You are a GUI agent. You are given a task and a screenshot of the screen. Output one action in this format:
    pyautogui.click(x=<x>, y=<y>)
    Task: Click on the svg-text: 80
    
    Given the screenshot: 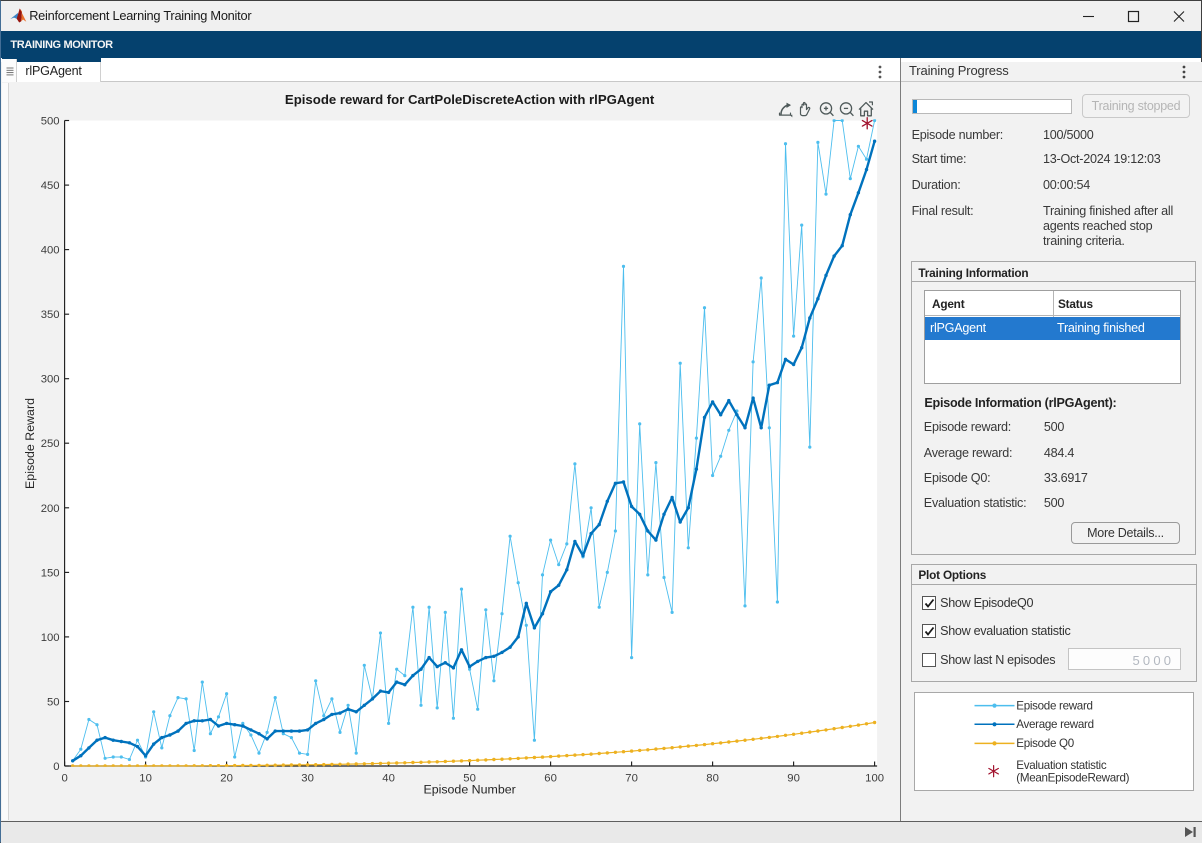 What is the action you would take?
    pyautogui.click(x=712, y=779)
    